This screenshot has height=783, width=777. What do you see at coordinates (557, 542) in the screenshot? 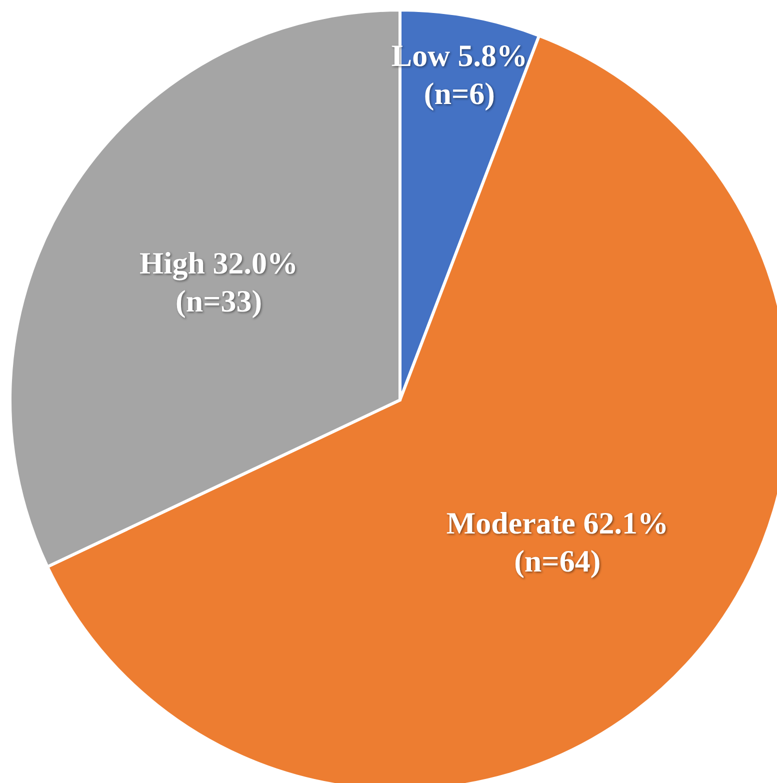
I see `slice-label: Moderate 62.1% (n=64)` at bounding box center [557, 542].